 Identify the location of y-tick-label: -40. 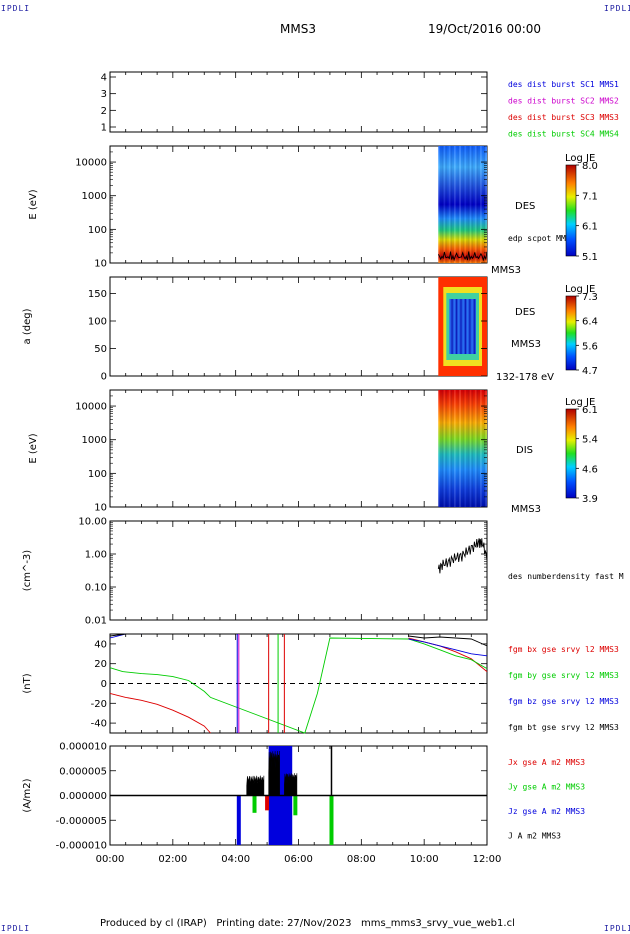
(99, 724).